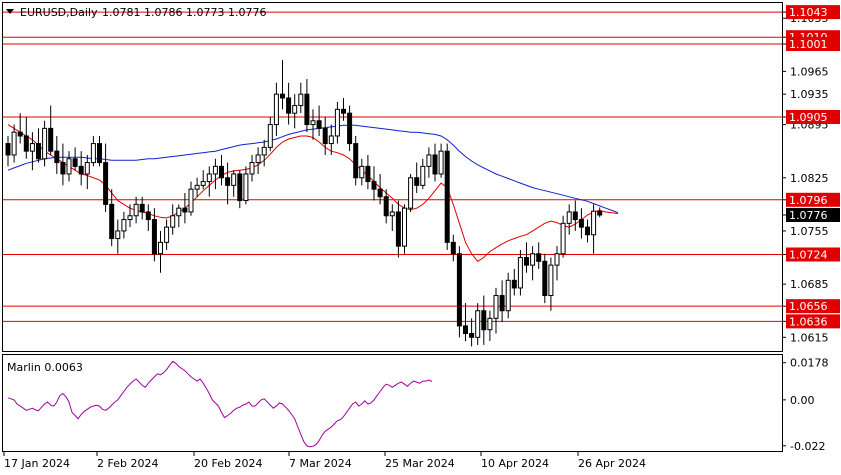 The height and width of the screenshot is (475, 841). What do you see at coordinates (807, 446) in the screenshot?
I see `indicator-tick-label: -0.022` at bounding box center [807, 446].